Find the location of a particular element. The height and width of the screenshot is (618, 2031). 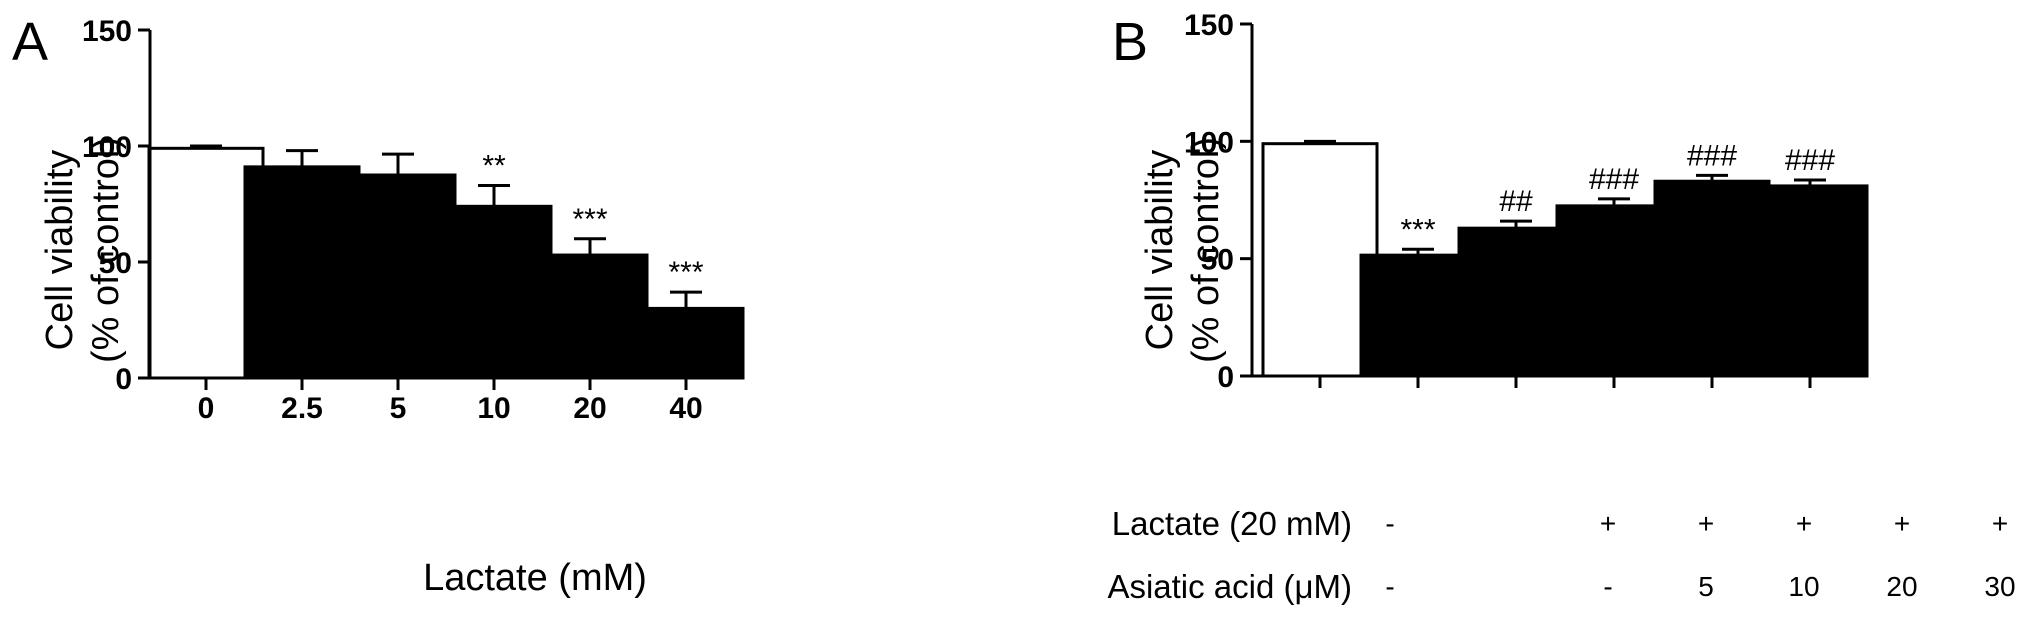

treatment-value-1-3: 10 is located at coordinates (1803, 586).